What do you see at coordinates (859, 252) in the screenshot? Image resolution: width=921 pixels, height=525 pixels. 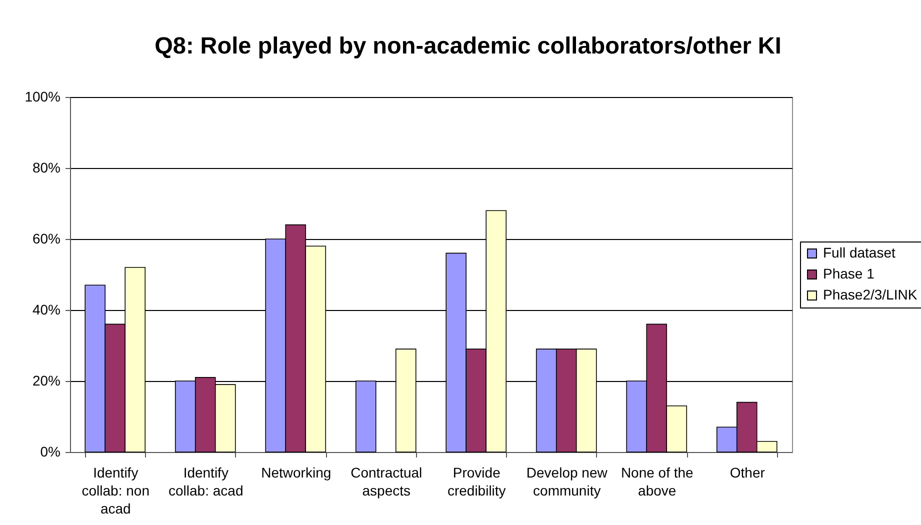 I see `legend-label: Full dataset` at bounding box center [859, 252].